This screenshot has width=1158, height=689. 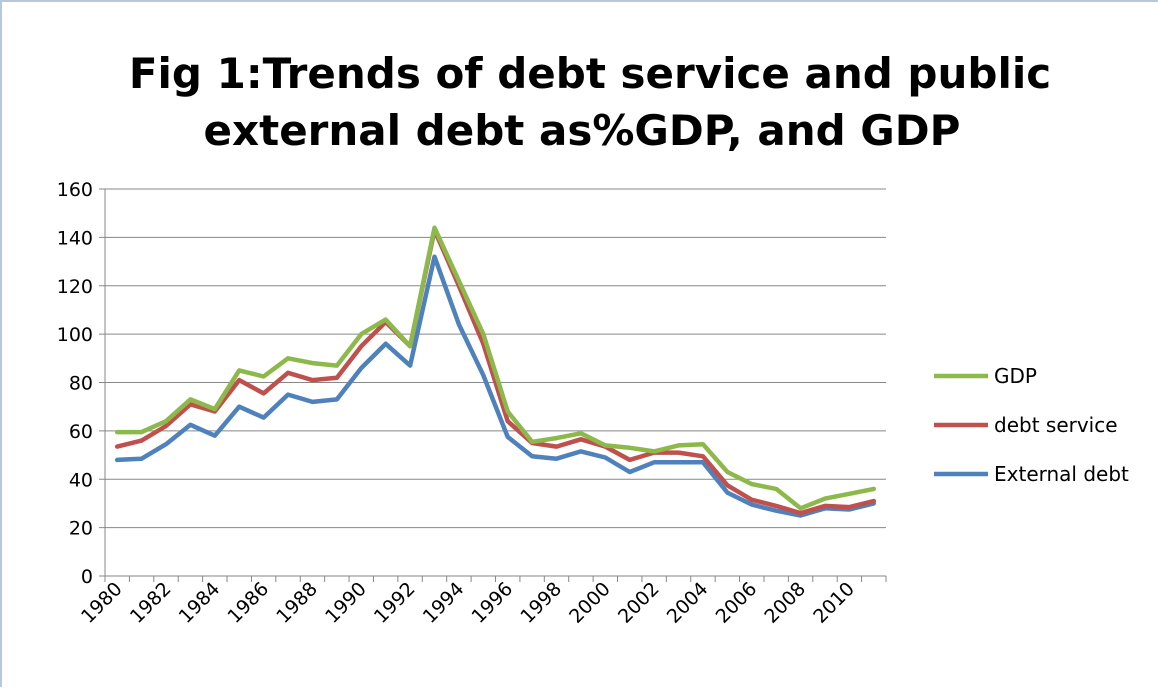 What do you see at coordinates (297, 603) in the screenshot?
I see `x-tick-label: 1988` at bounding box center [297, 603].